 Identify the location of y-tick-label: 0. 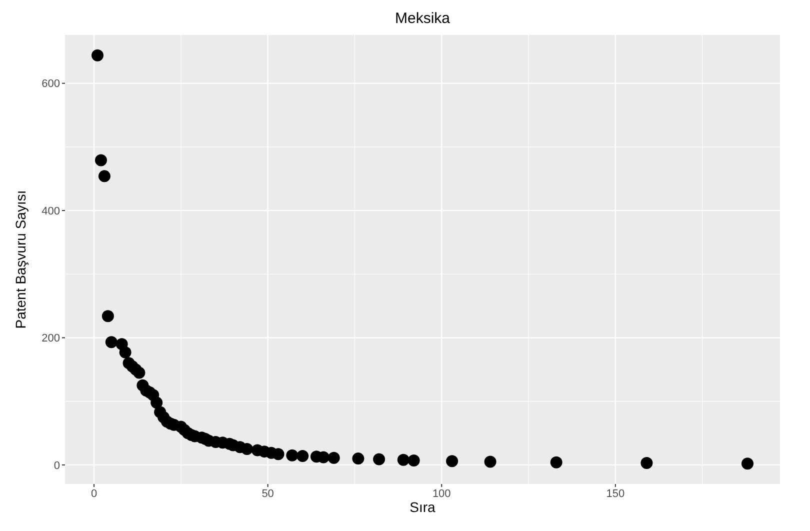
(57, 466).